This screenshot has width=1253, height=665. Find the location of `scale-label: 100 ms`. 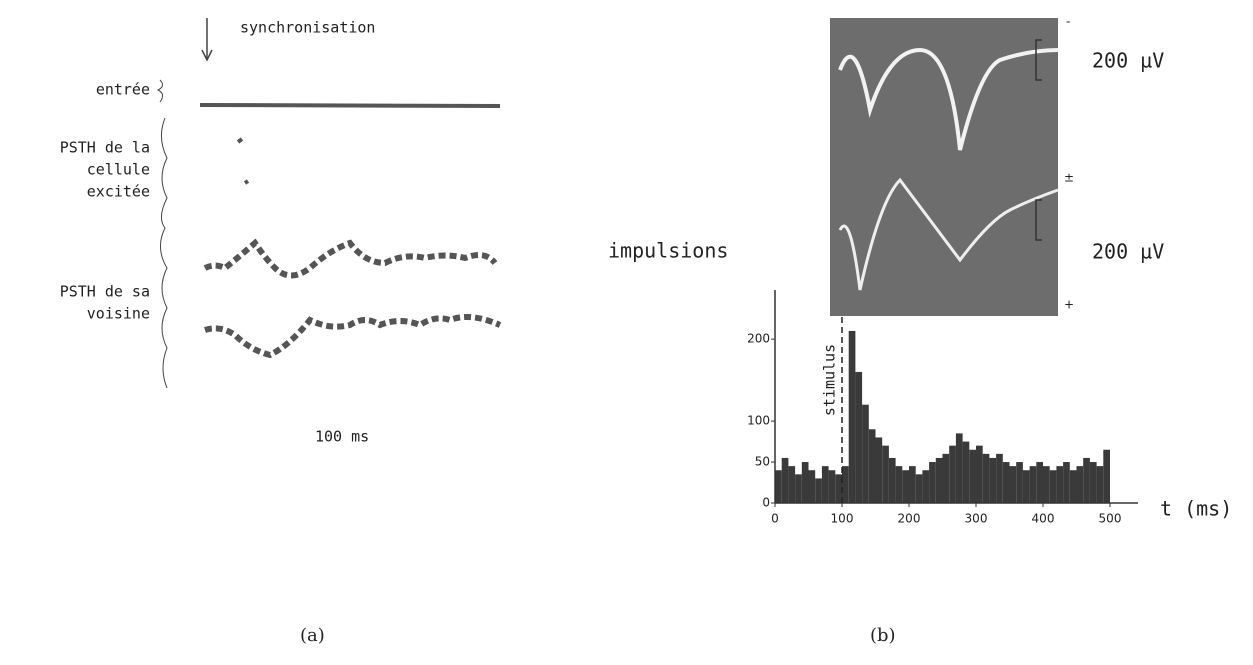

scale-label: 100 ms is located at coordinates (342, 437).